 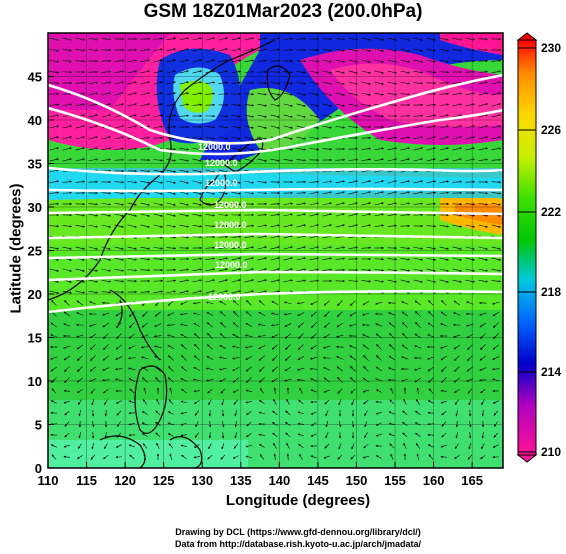 What do you see at coordinates (434, 480) in the screenshot?
I see `x-tick-label: 160` at bounding box center [434, 480].